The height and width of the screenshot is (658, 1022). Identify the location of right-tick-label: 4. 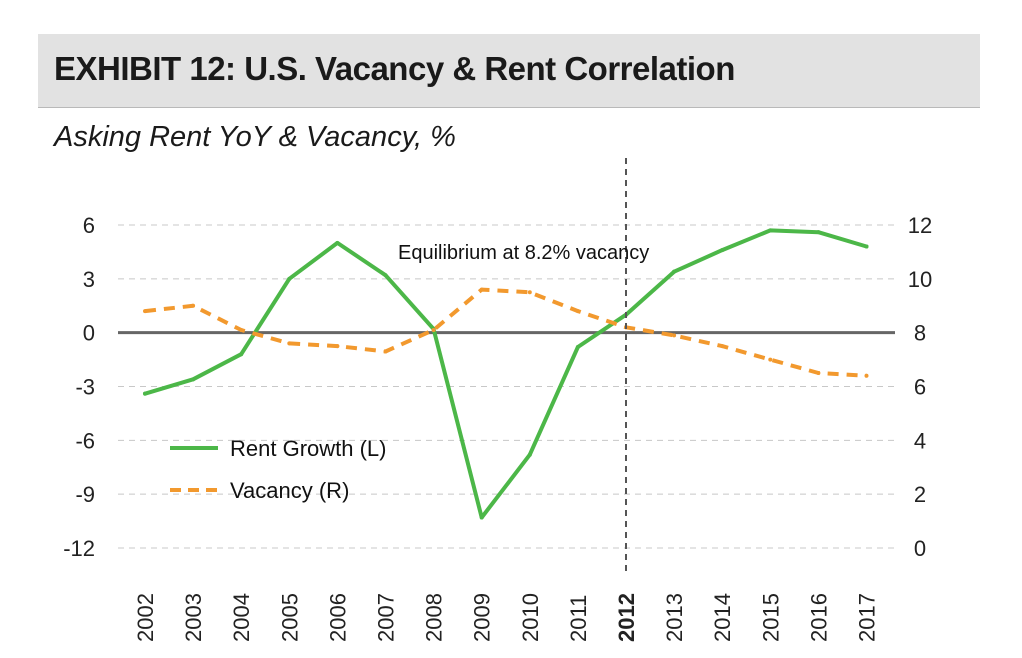
(920, 440).